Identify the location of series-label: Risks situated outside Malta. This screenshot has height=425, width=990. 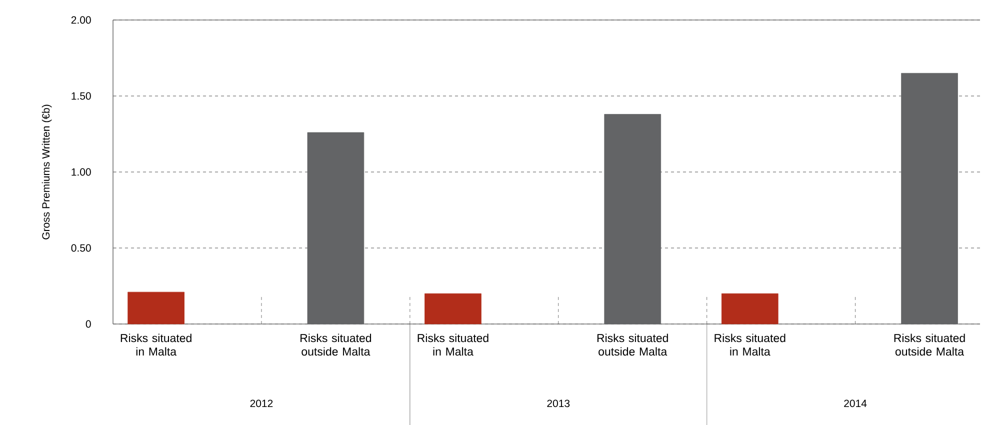
(336, 345).